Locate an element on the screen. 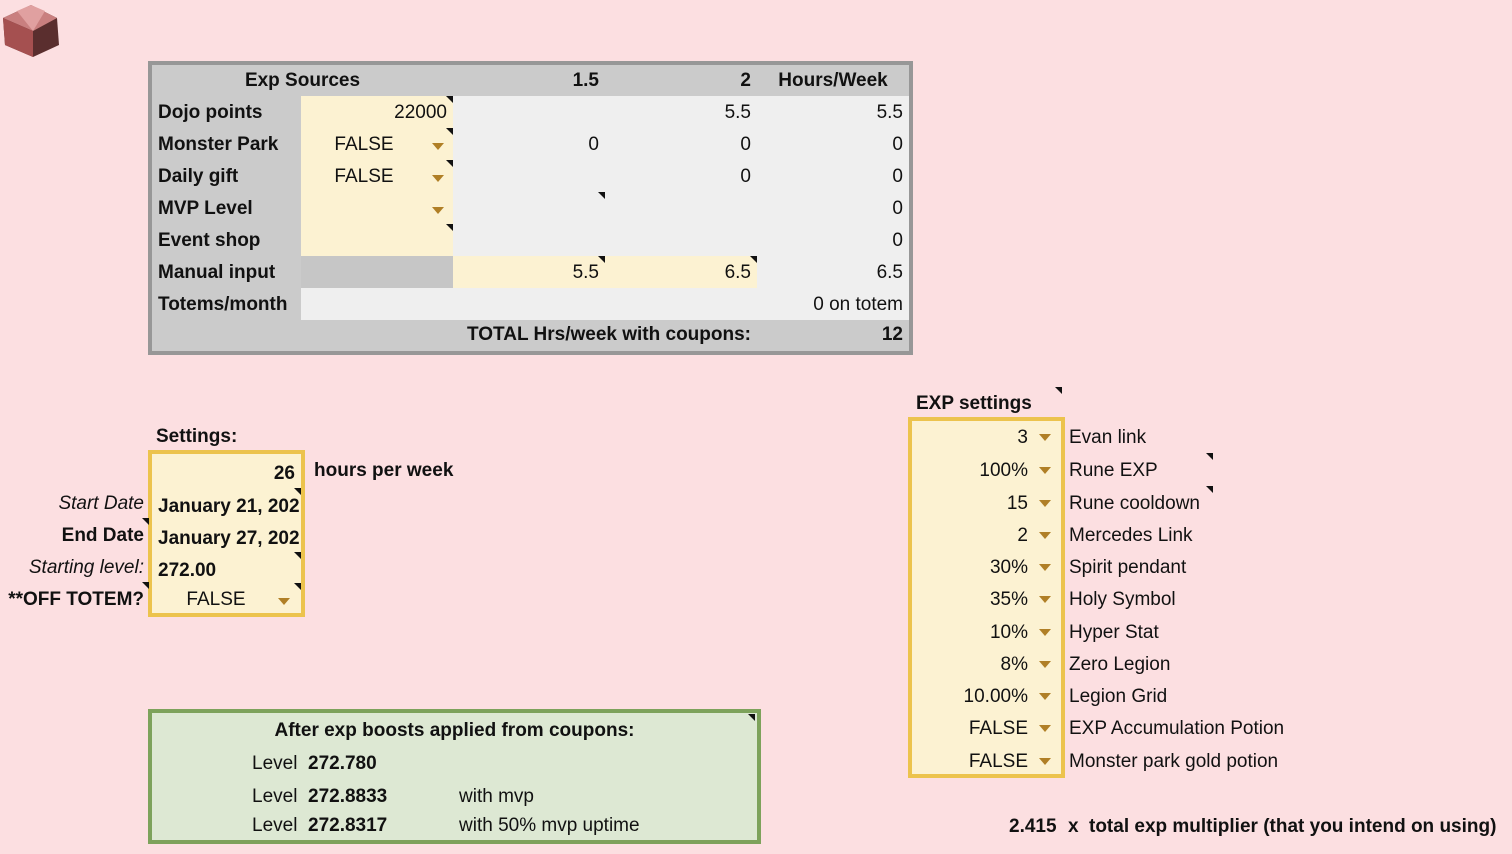 This screenshot has height=854, width=1512. daily-gift-2: 0 is located at coordinates (745, 176).